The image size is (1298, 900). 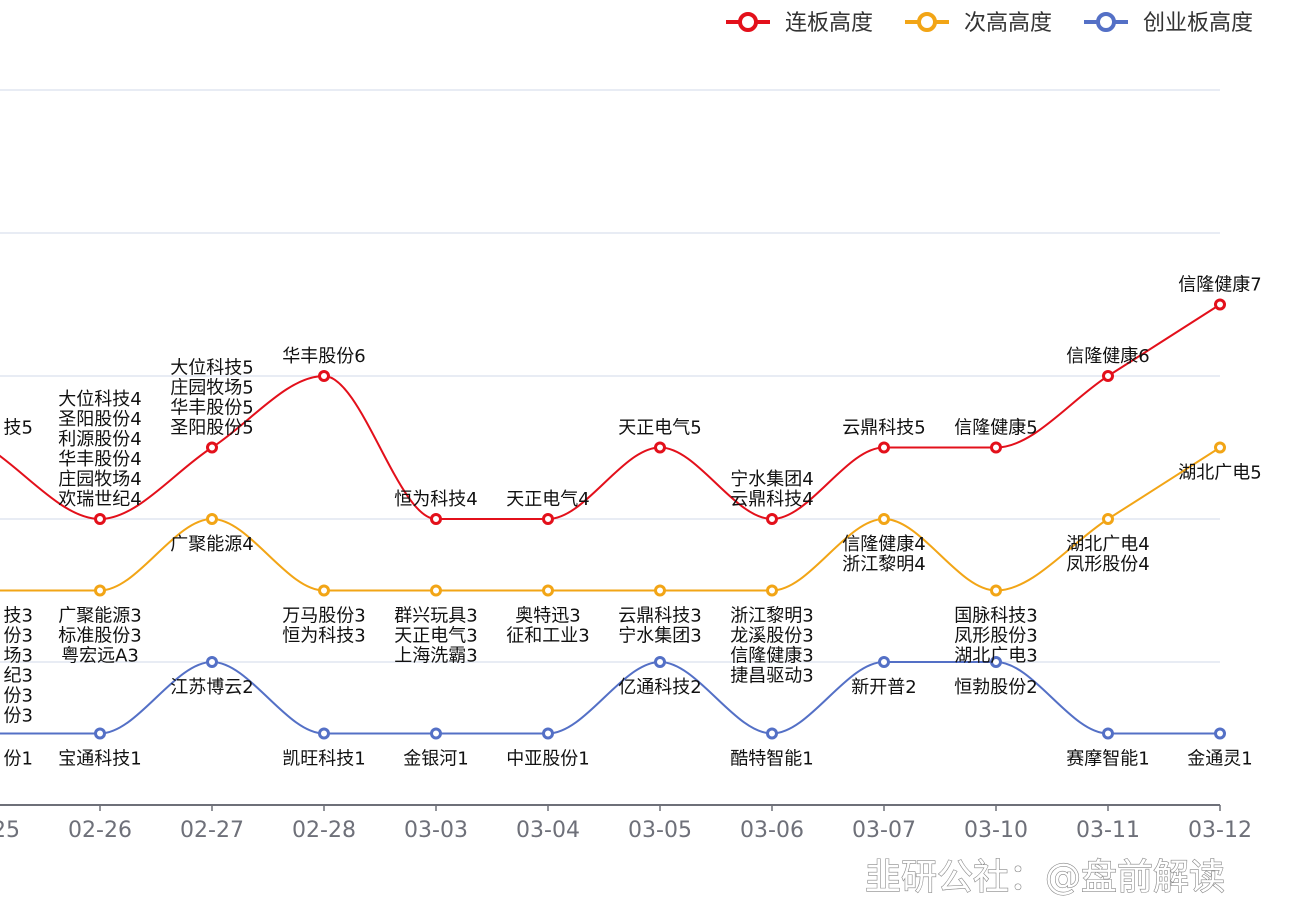 I want to click on data-label: 圣阳股份5, so click(x=211, y=428).